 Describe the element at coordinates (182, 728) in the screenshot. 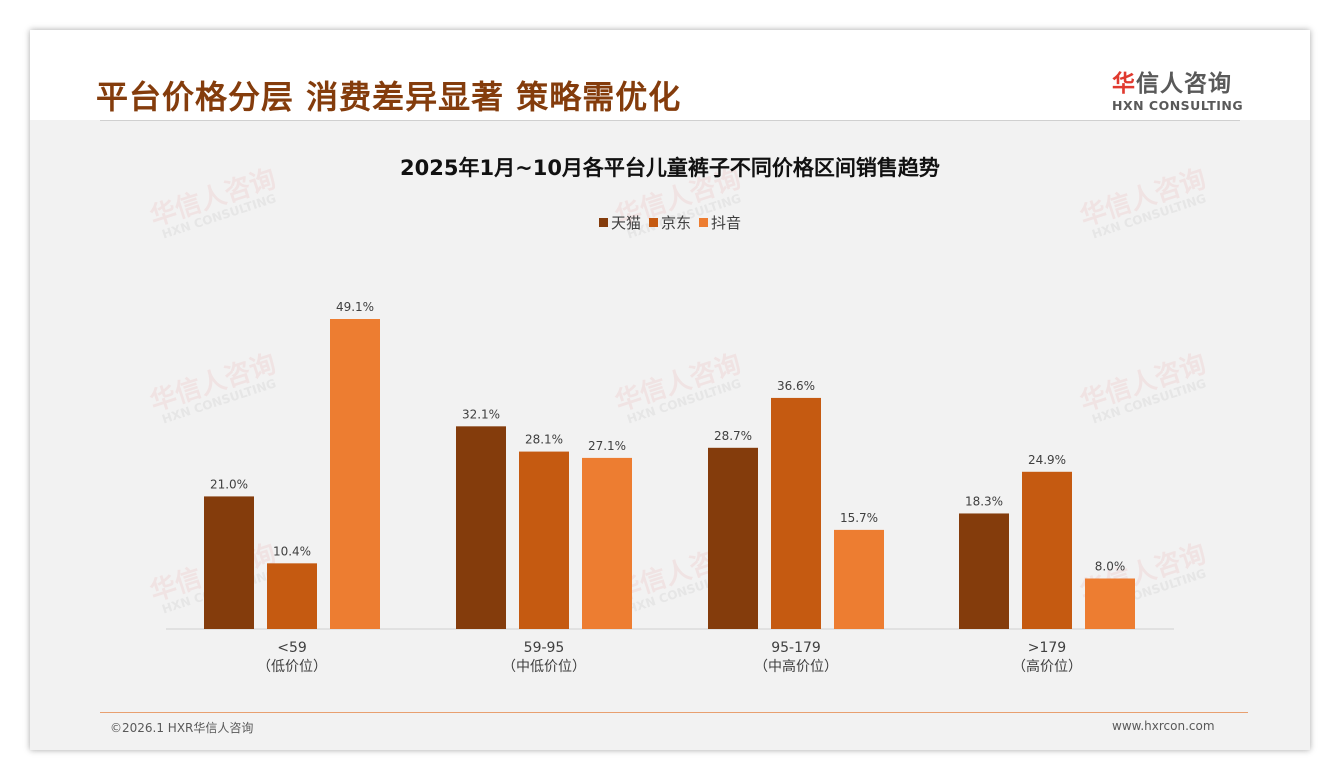

I see `copyright: ©2026.1 HXR华信人咨询` at that location.